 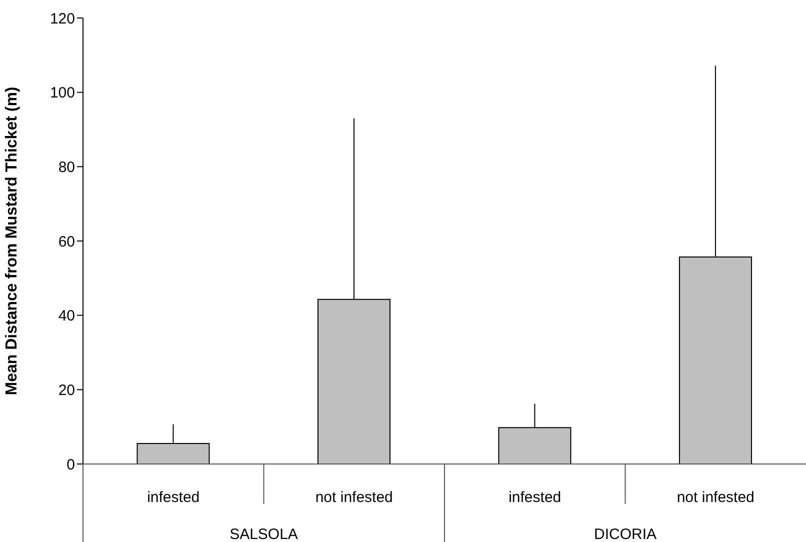 I want to click on y-tick-label: 120, so click(x=62, y=19).